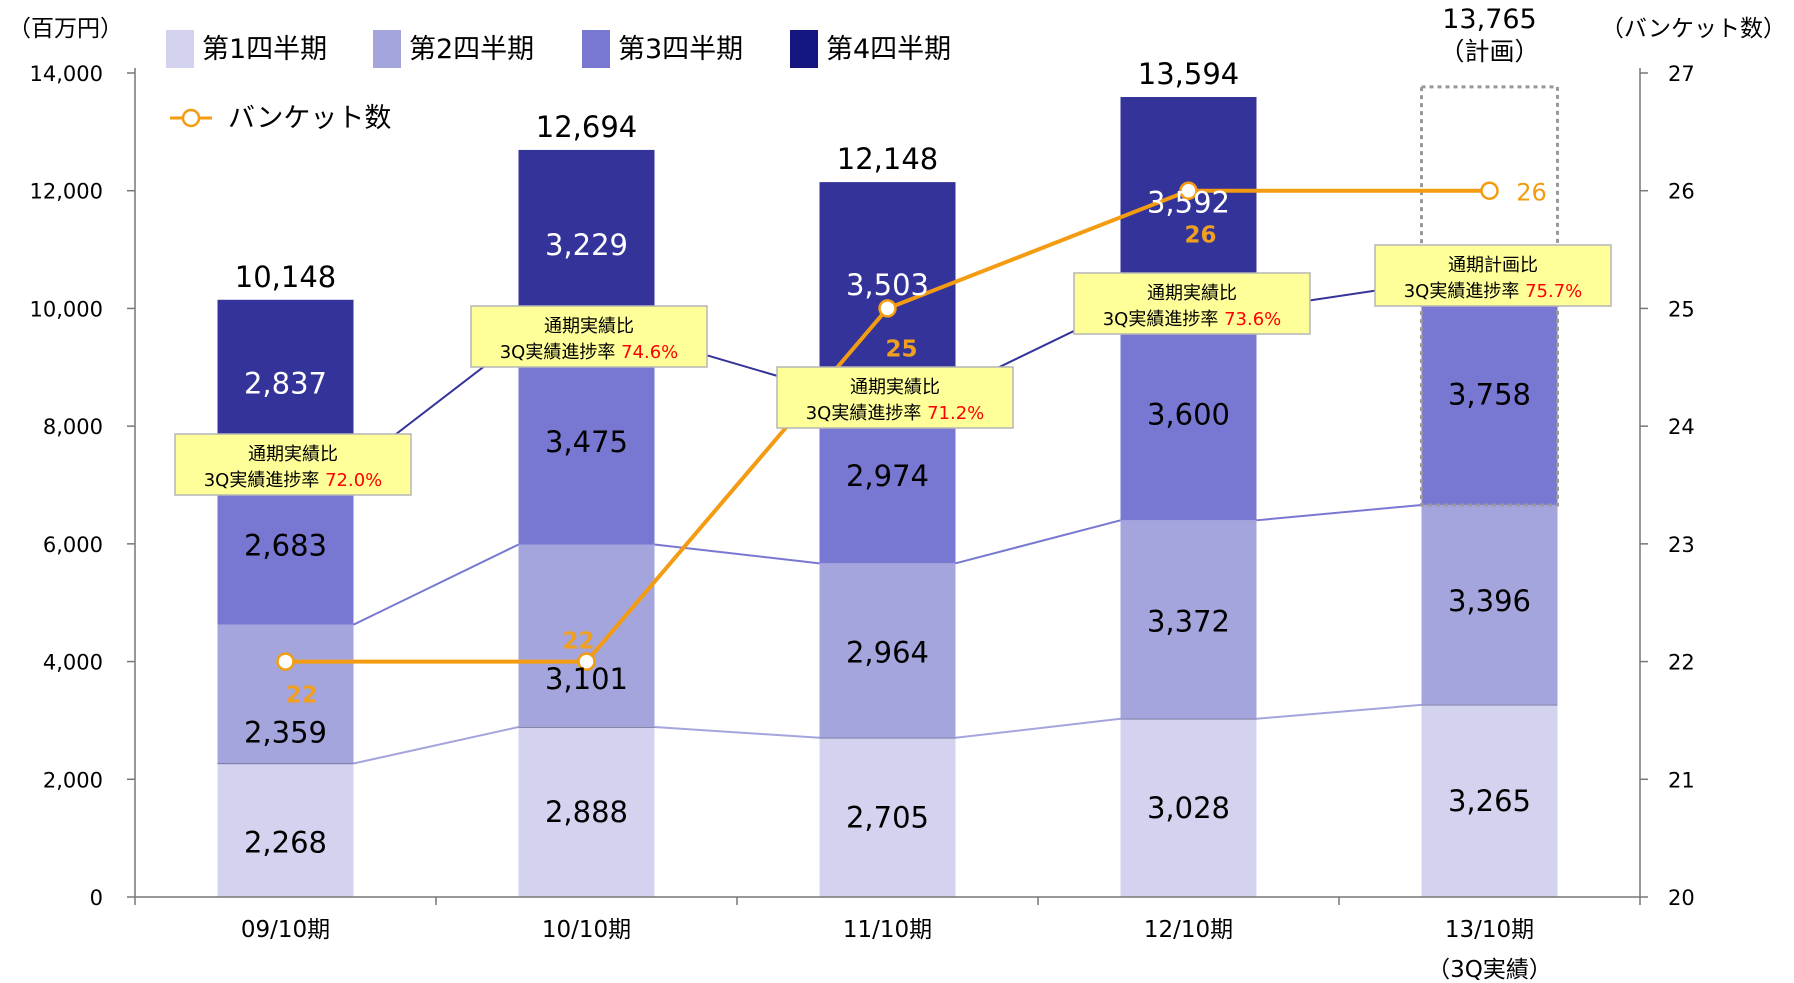  I want to click on x-tick-label: 09/10期, so click(285, 930).